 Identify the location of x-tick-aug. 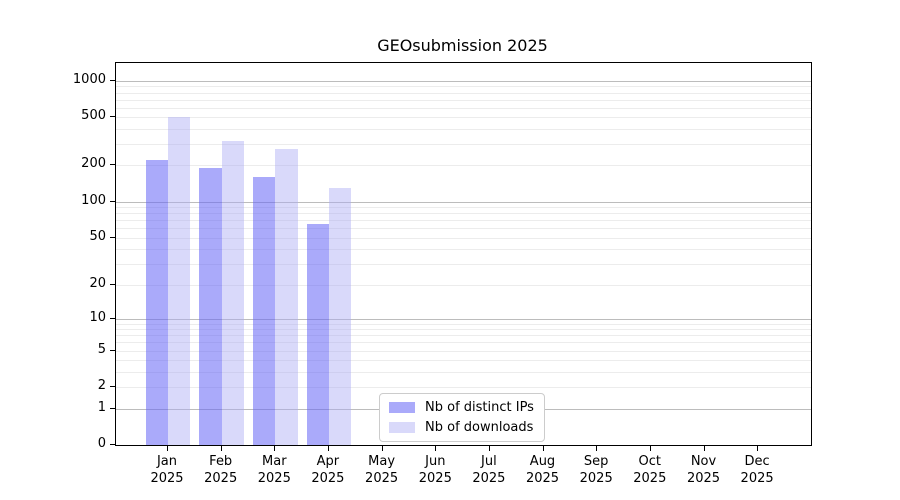
(543, 448).